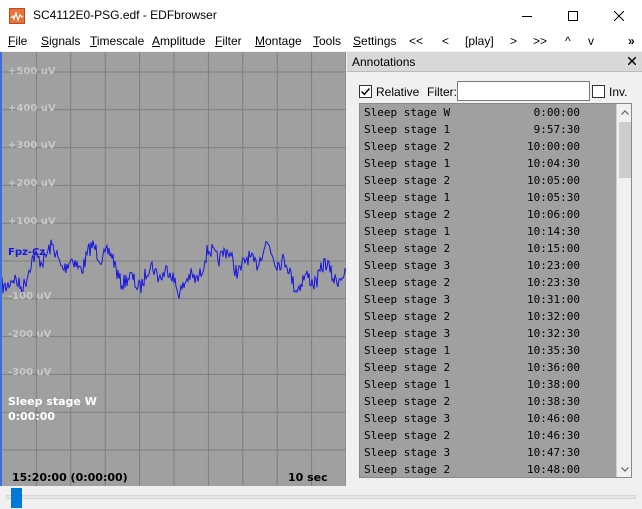 The image size is (642, 509). I want to click on chevron-up-icon, so click(625, 112).